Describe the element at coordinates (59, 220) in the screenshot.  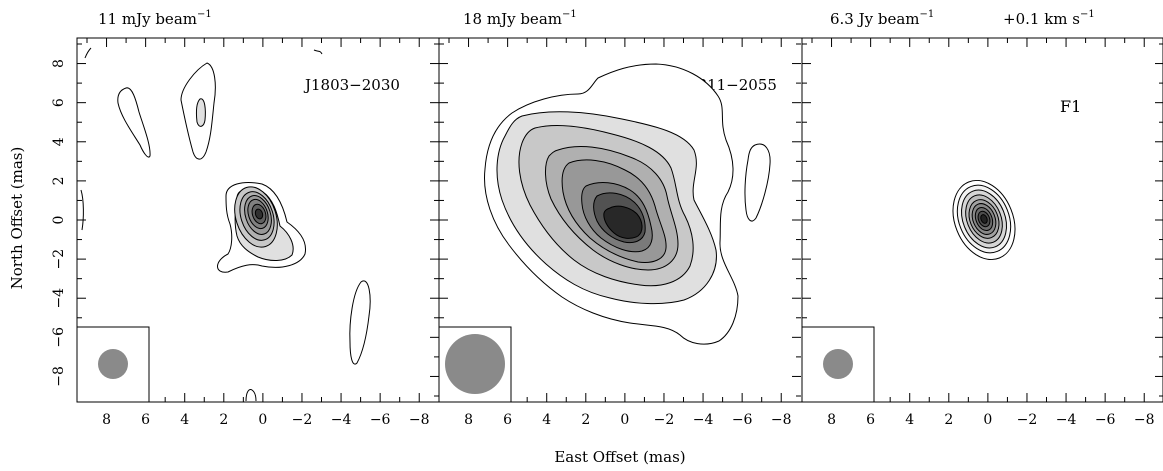
I see `y-tick-label: 0` at that location.